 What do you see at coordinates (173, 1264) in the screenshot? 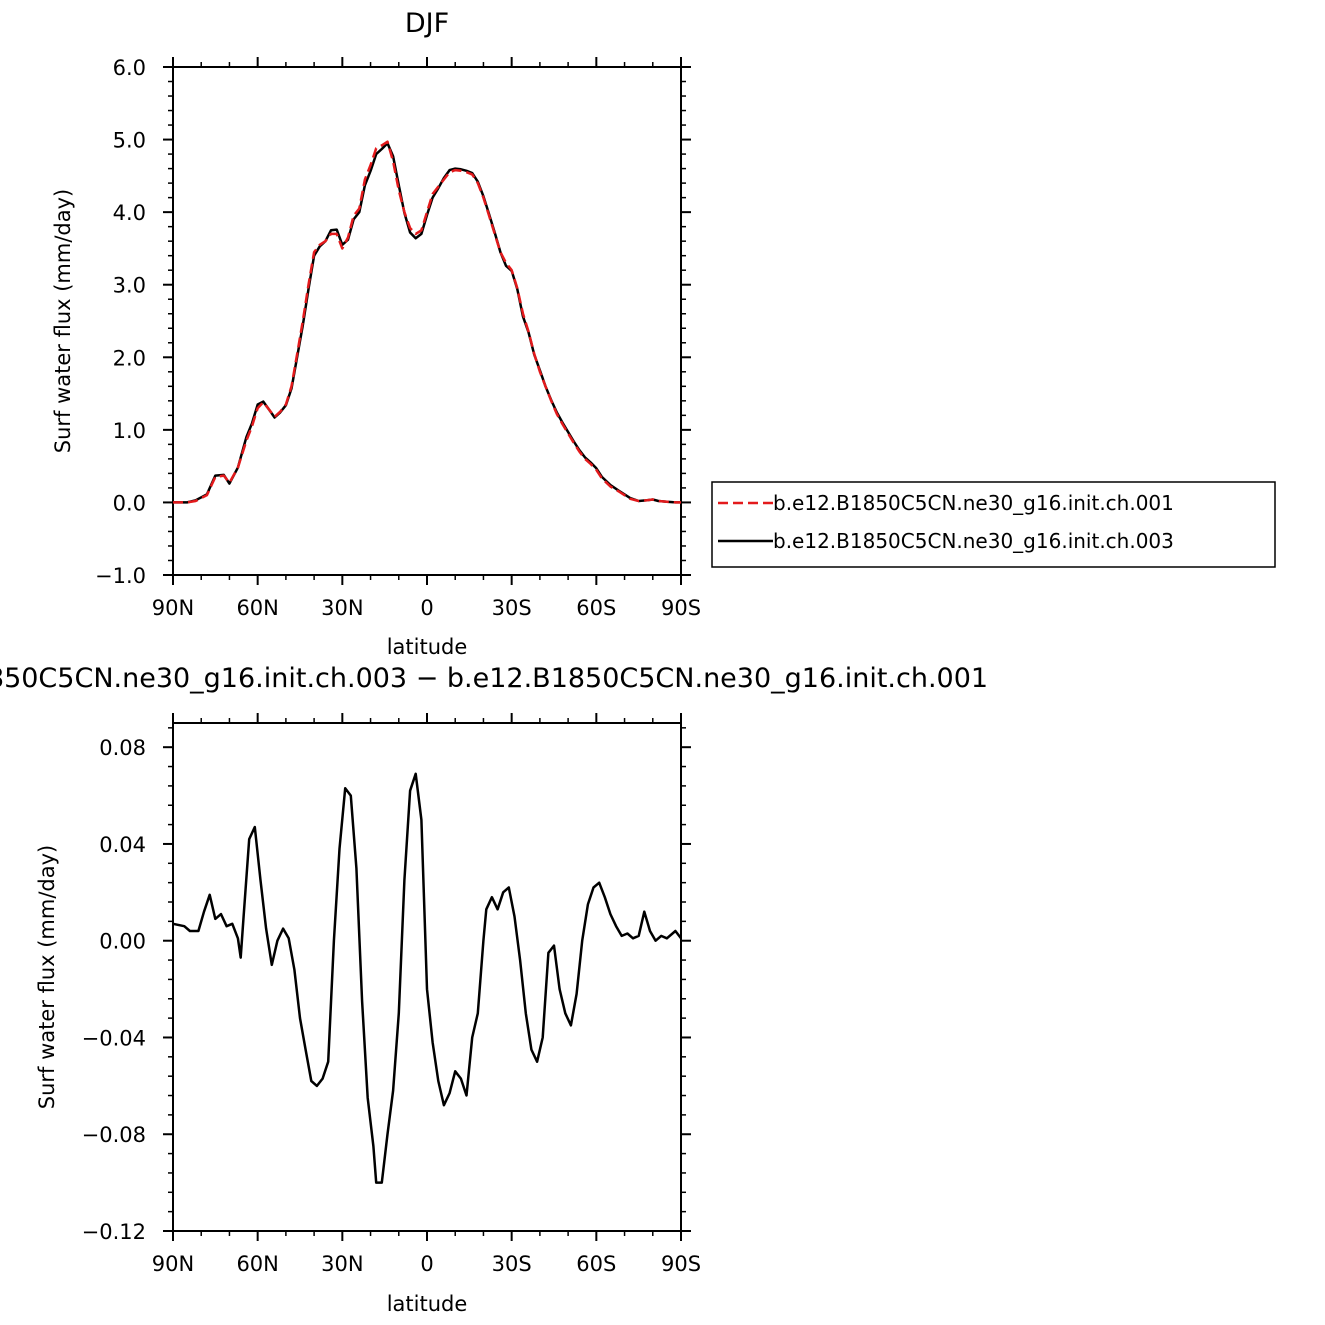
I see `bottom-x-tick-label: 90N` at bounding box center [173, 1264].